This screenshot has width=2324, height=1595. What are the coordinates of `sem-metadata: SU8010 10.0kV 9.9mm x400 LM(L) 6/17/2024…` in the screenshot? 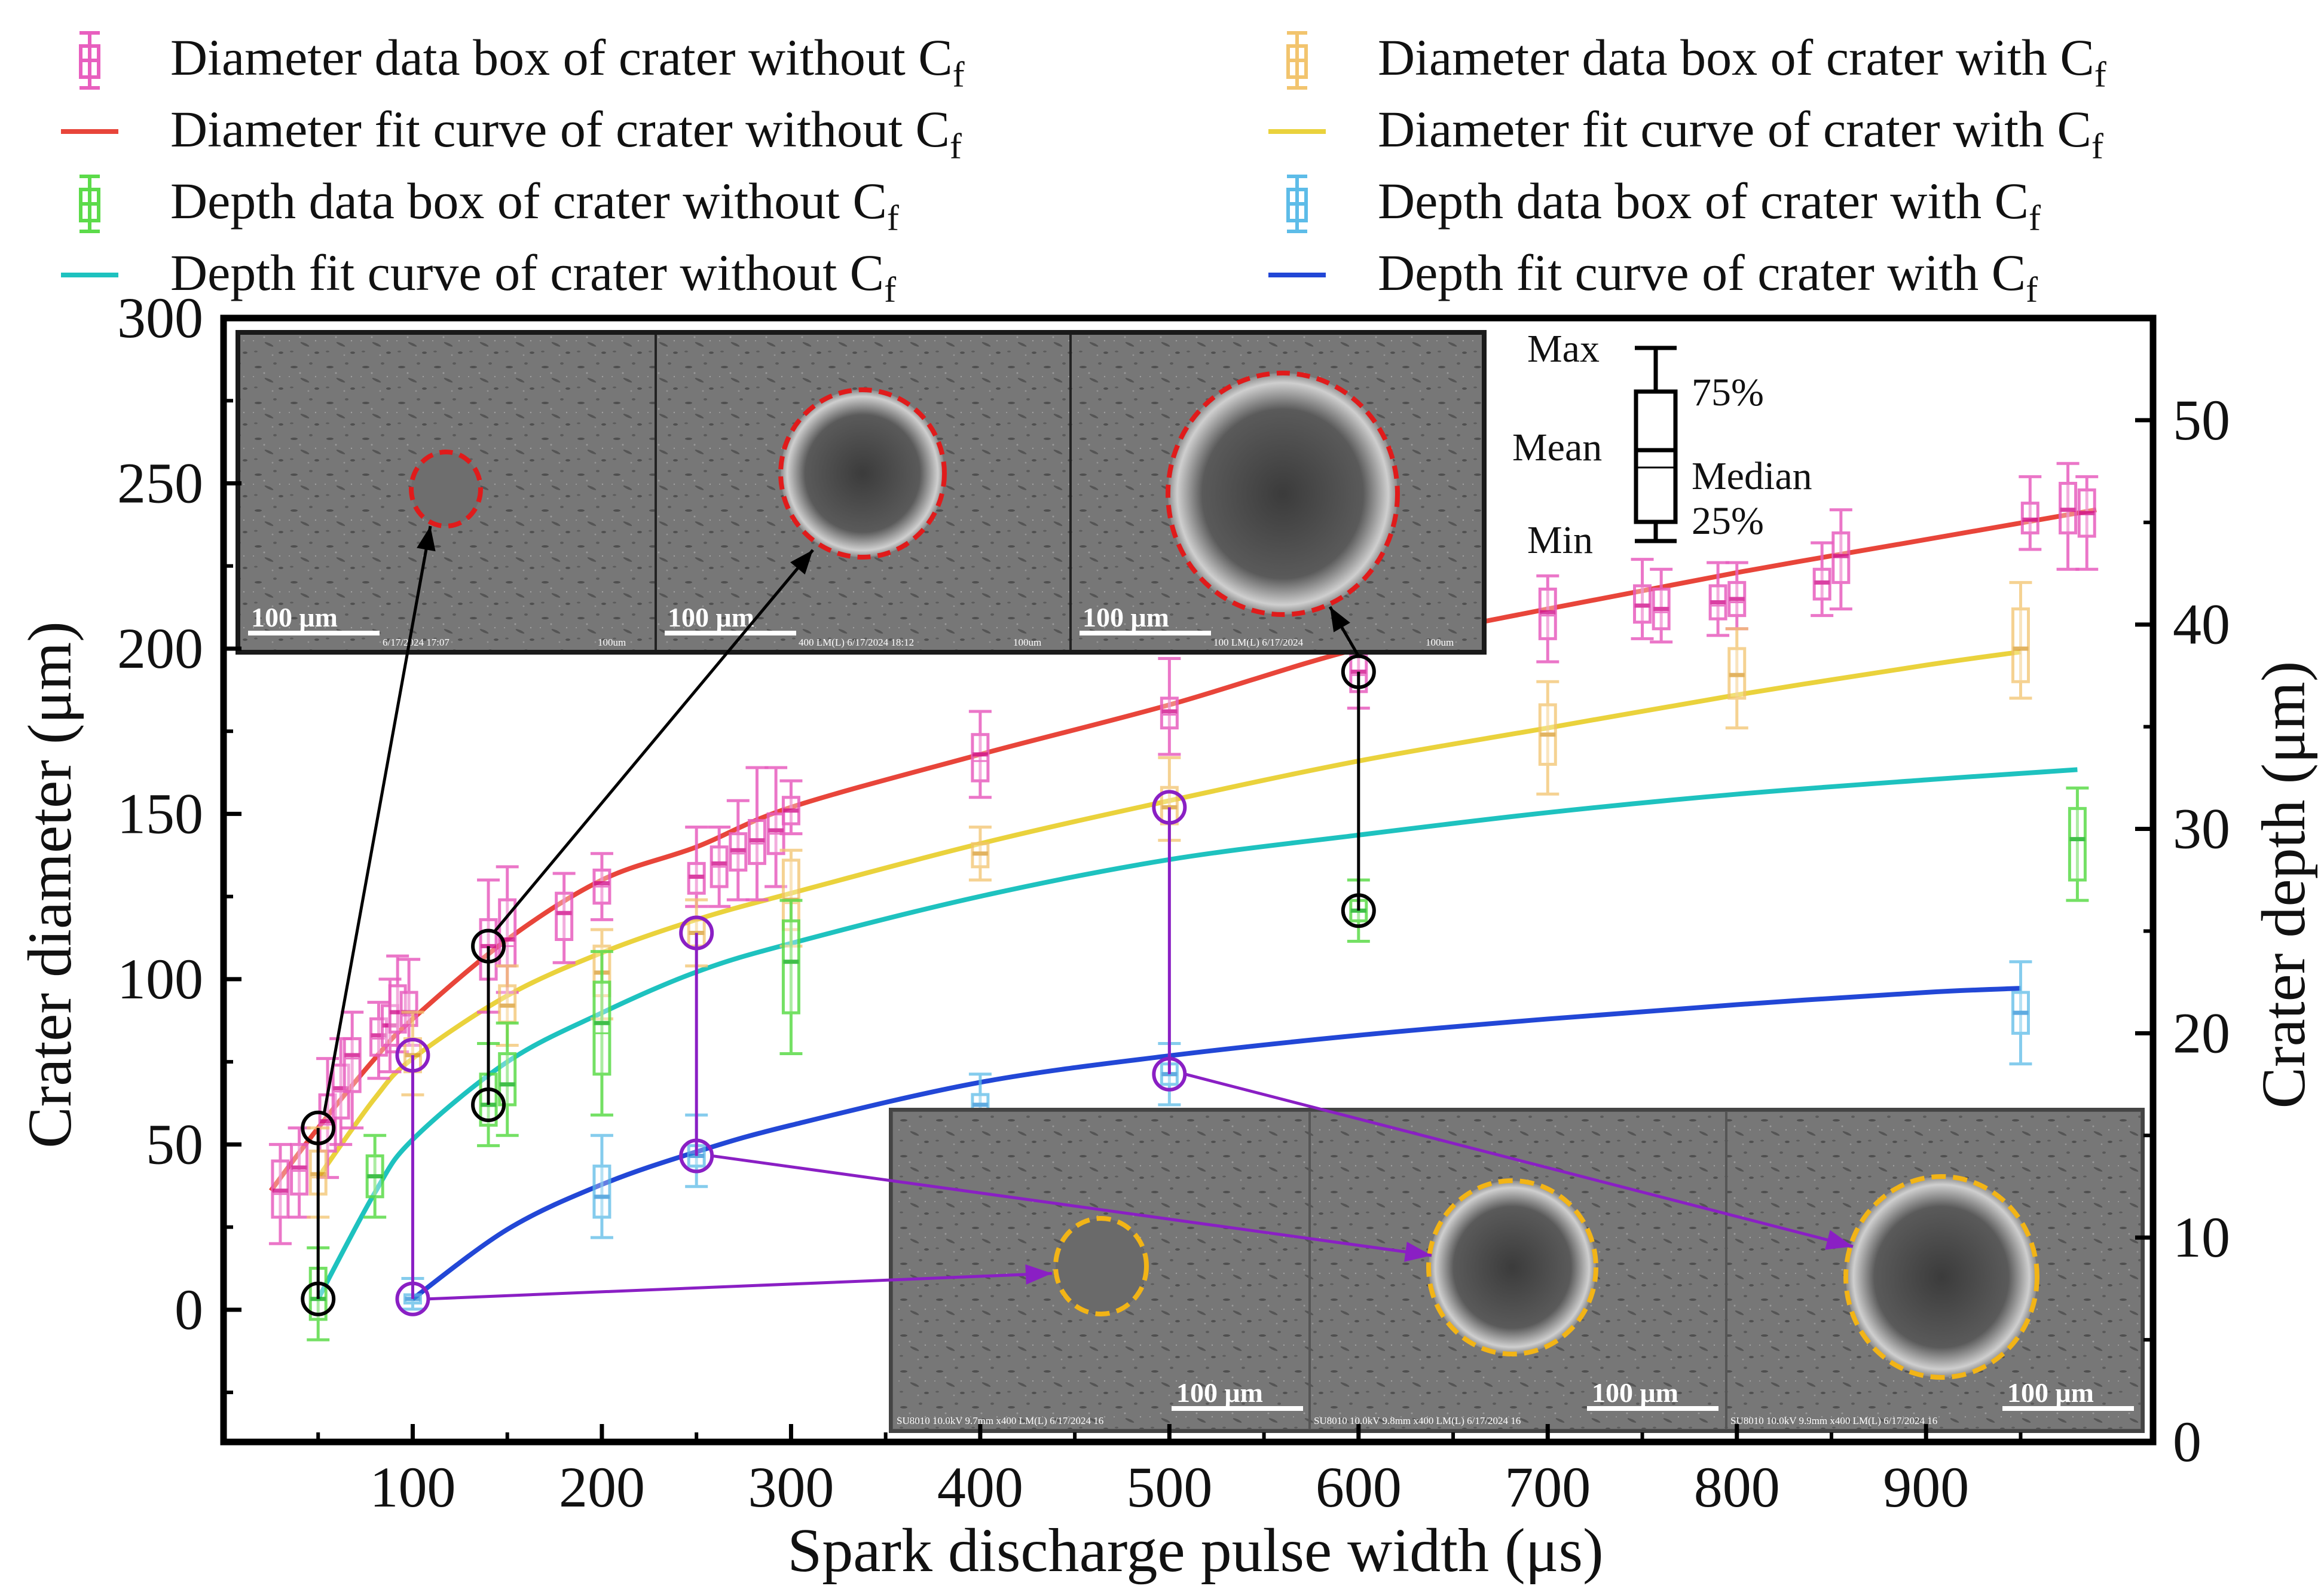 It's located at (1834, 1420).